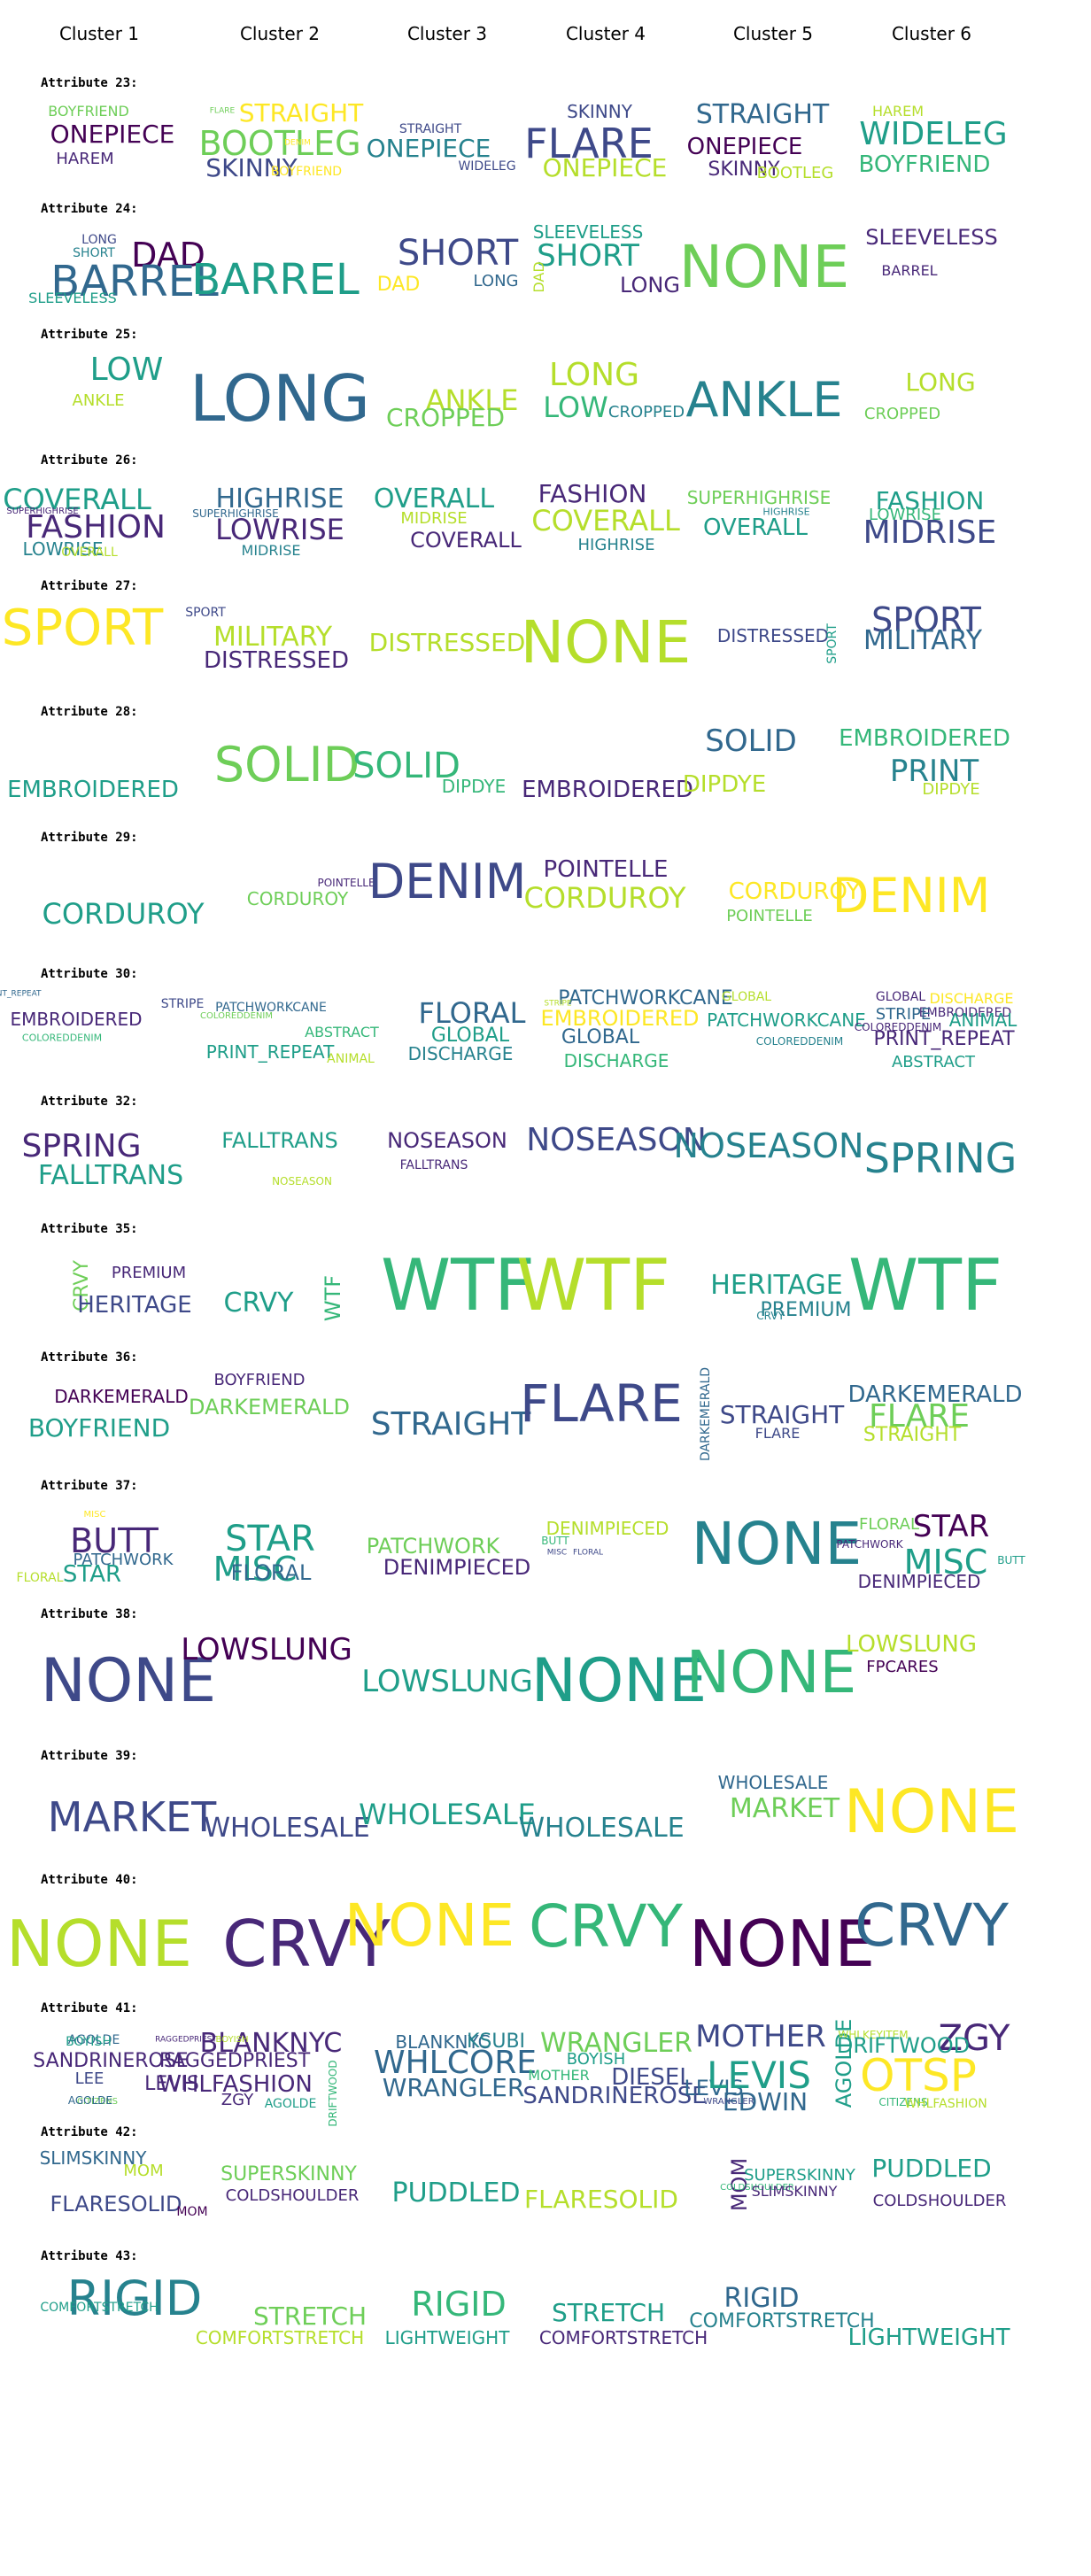  I want to click on cloud-word: WHLKEYITEM, so click(873, 2035).